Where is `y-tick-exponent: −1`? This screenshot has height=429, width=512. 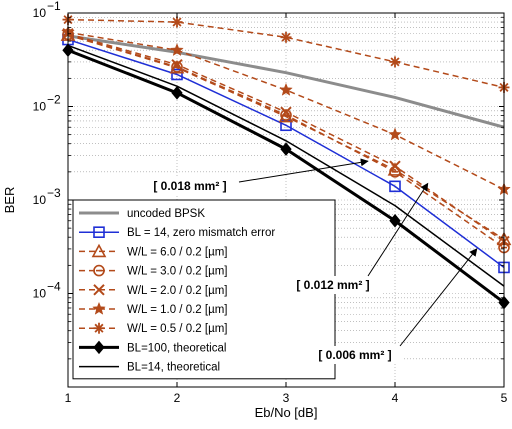
y-tick-exponent: −1 is located at coordinates (54, 6).